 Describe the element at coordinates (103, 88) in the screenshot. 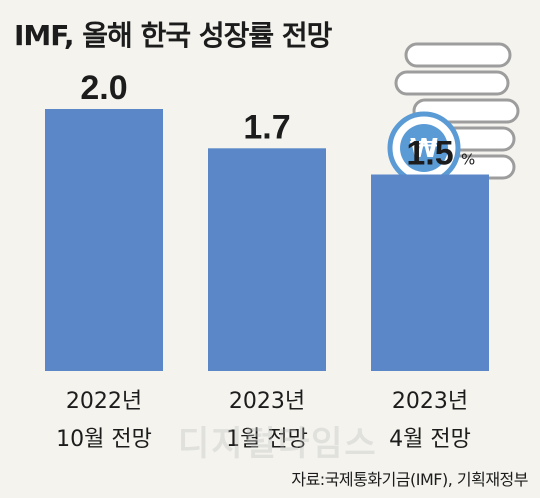

I see `value-label-0: 2.0` at that location.